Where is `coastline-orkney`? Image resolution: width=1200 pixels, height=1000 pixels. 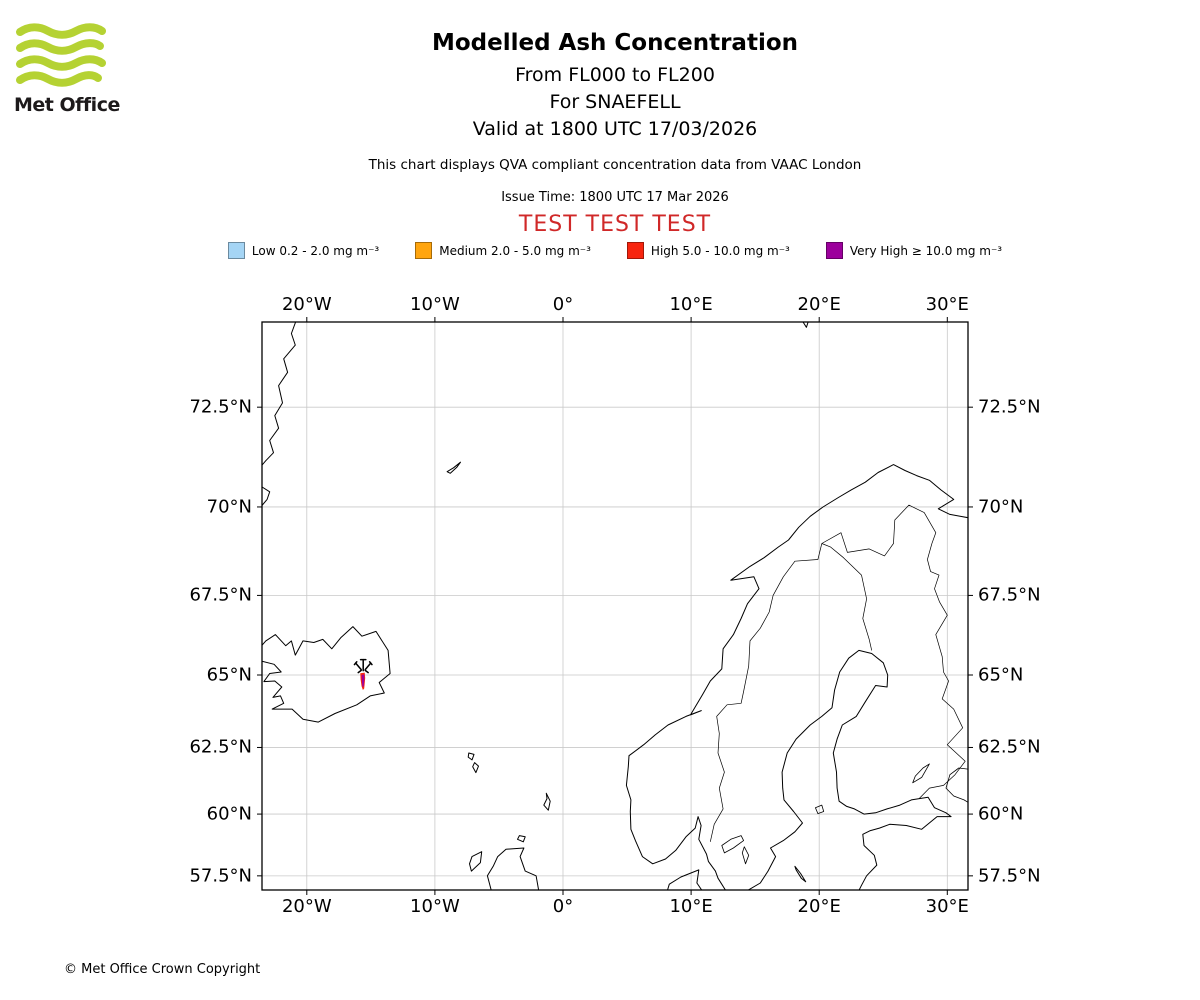 coastline-orkney is located at coordinates (521, 839).